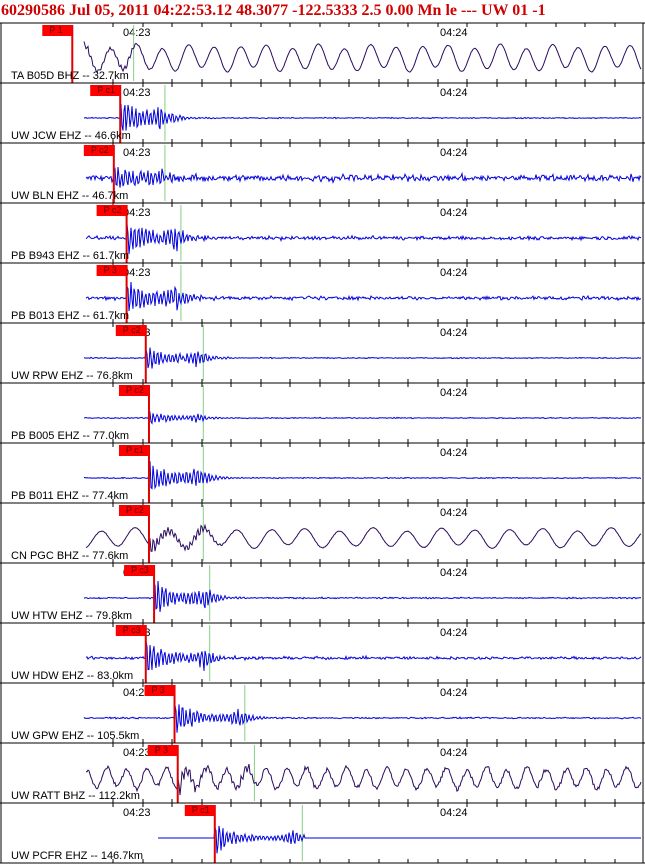 The image size is (645, 866). What do you see at coordinates (70, 256) in the screenshot?
I see `station-label: PB B943 EHZ -- 61.7km` at bounding box center [70, 256].